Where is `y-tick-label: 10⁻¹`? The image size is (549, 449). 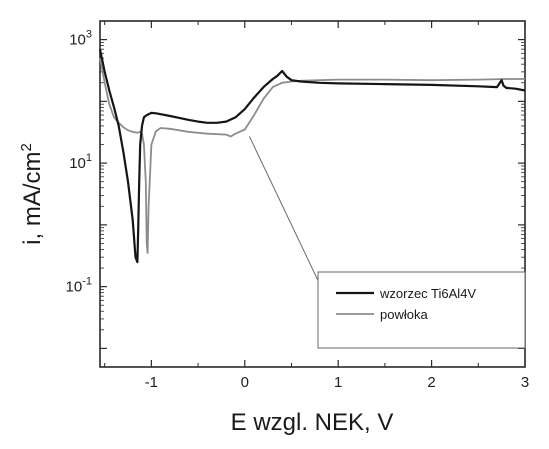
y-tick-label: 10⁻¹ is located at coordinates (79, 286).